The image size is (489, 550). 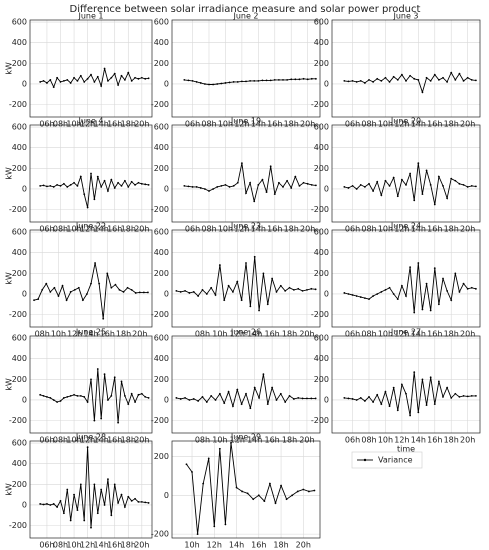 What do you see at coordinates (434, 124) in the screenshot?
I see `x-tick-label: 16h` at bounding box center [434, 124].